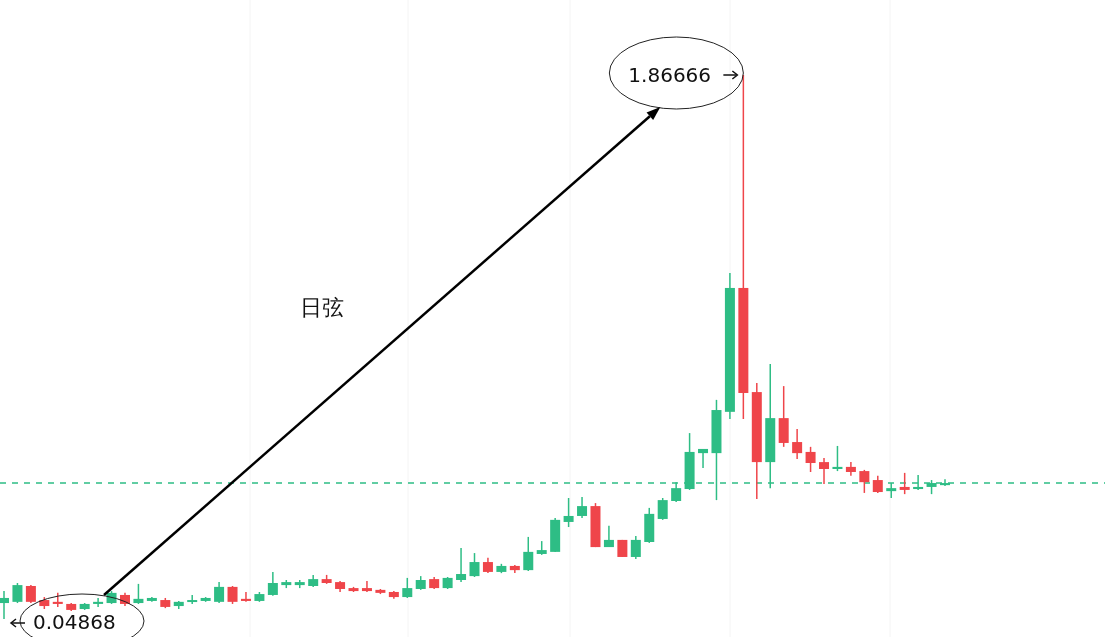 The width and height of the screenshot is (1105, 637). Describe the element at coordinates (74, 622) in the screenshot. I see `annotation: 0.04868` at that location.